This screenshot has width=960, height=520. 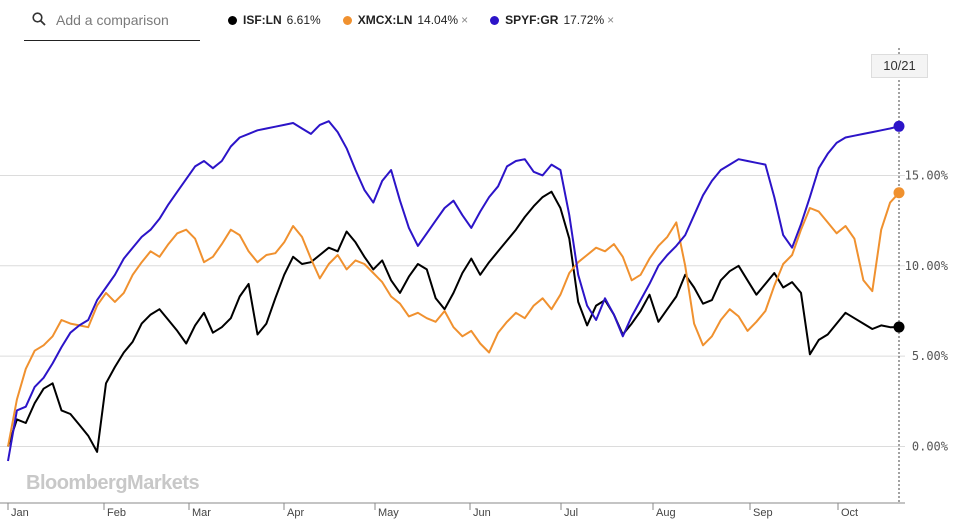 What do you see at coordinates (385, 20) in the screenshot?
I see `legend-ticker: XMCX:LN` at bounding box center [385, 20].